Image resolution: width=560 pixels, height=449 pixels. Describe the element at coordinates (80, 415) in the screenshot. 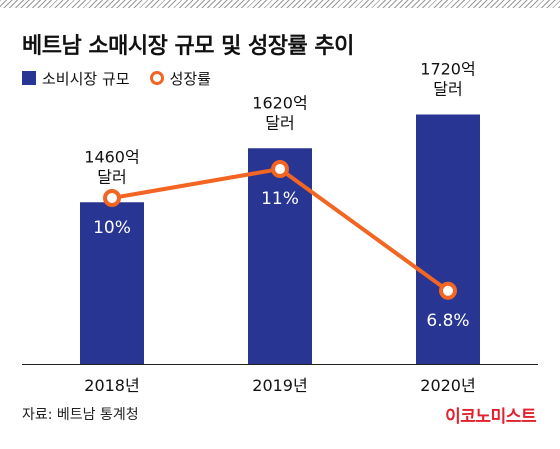

I see `source-note: 자료: 베트남 통계청` at that location.